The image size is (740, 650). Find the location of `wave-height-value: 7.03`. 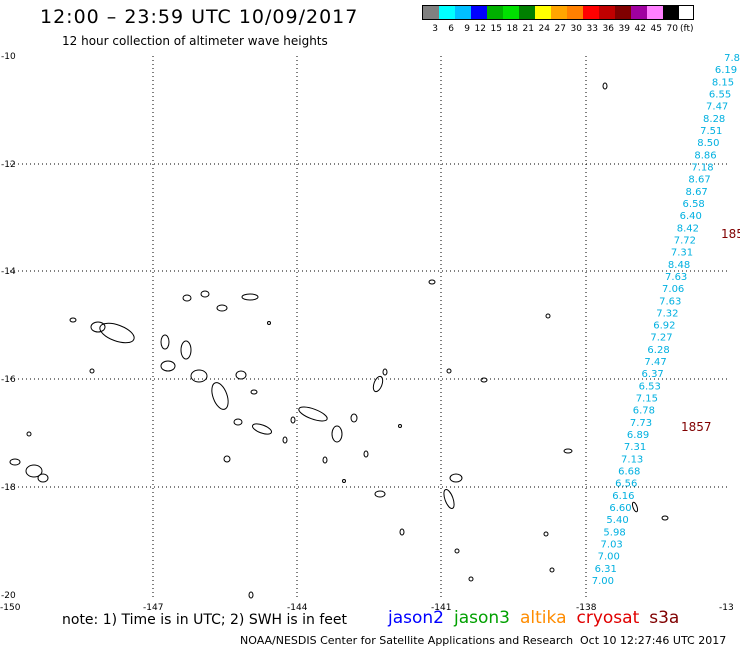

wave-height-value: 7.03 is located at coordinates (612, 545).